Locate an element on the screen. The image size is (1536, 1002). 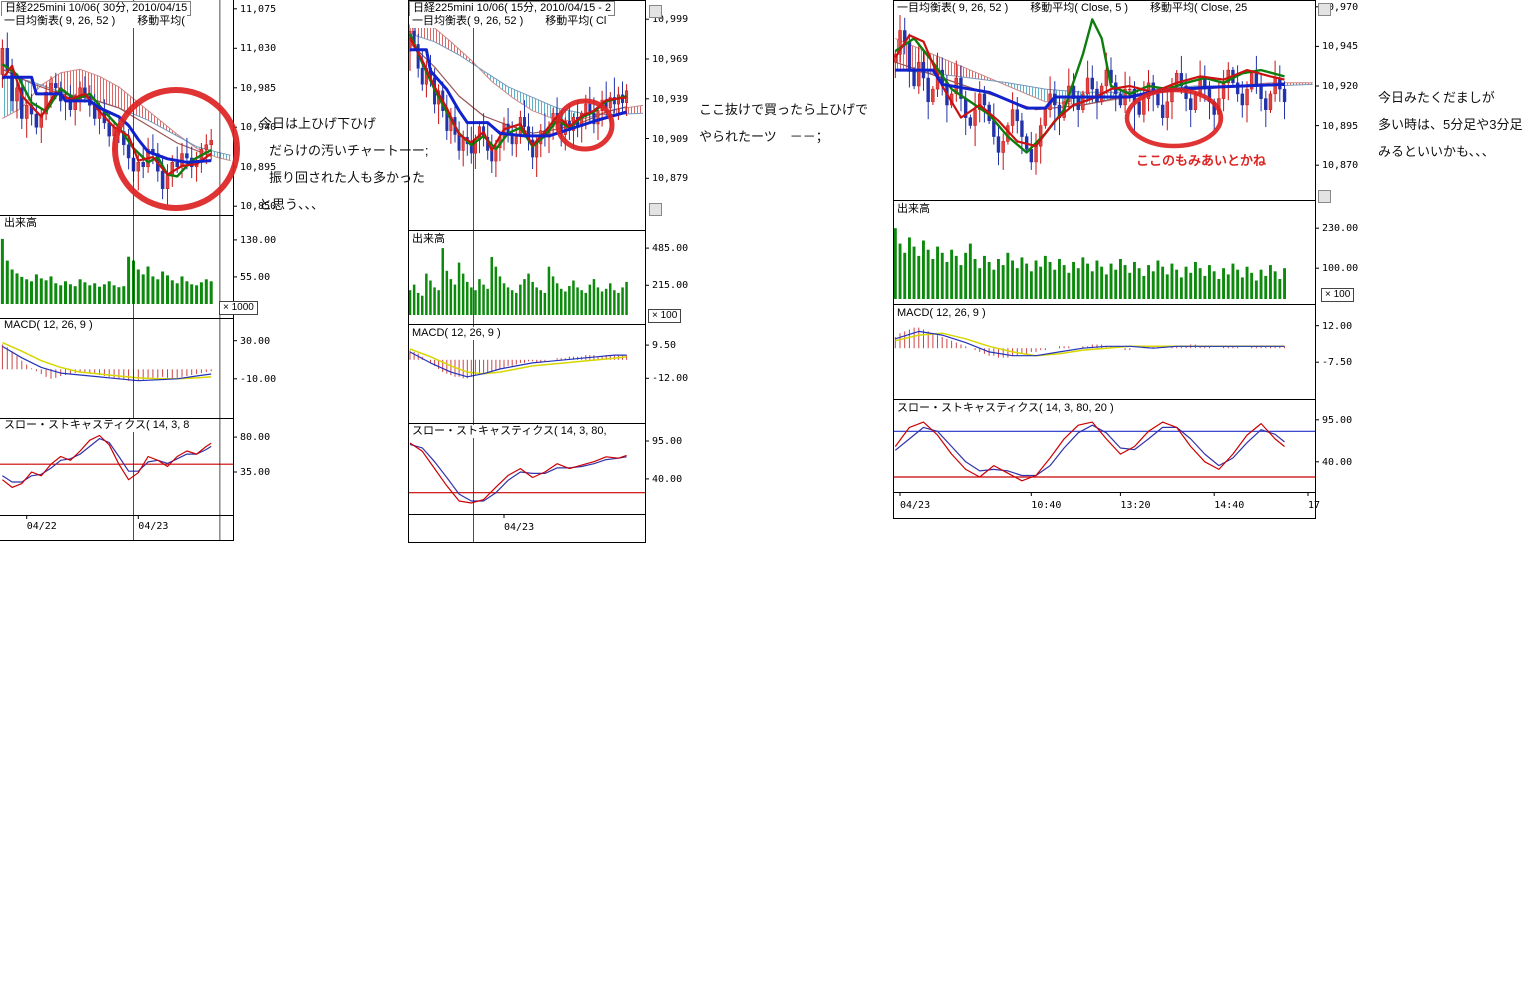
handwritten-comment-3: 今日みたくだましが 多い時は、5分足や3分足 みるといいかも、、、 is located at coordinates (1450, 124).